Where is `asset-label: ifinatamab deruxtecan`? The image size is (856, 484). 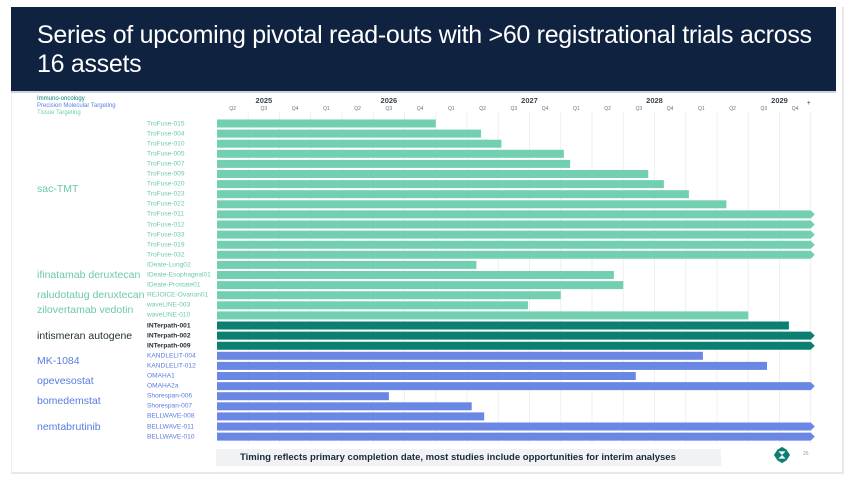
asset-label: ifinatamab deruxtecan is located at coordinates (89, 275).